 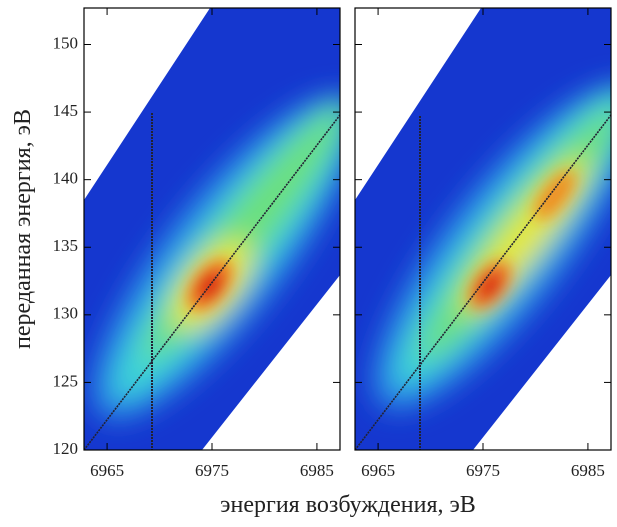 I want to click on y-tick-label: 120, so click(x=66, y=448).